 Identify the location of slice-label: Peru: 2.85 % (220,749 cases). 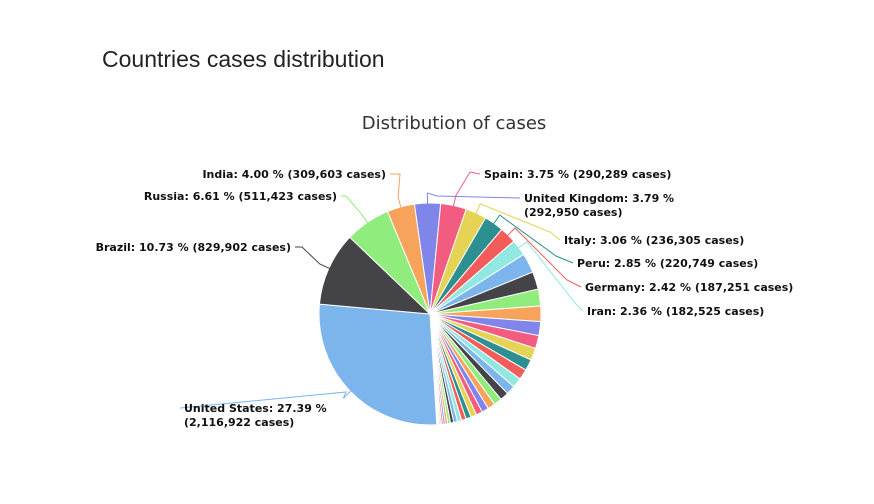
(667, 263).